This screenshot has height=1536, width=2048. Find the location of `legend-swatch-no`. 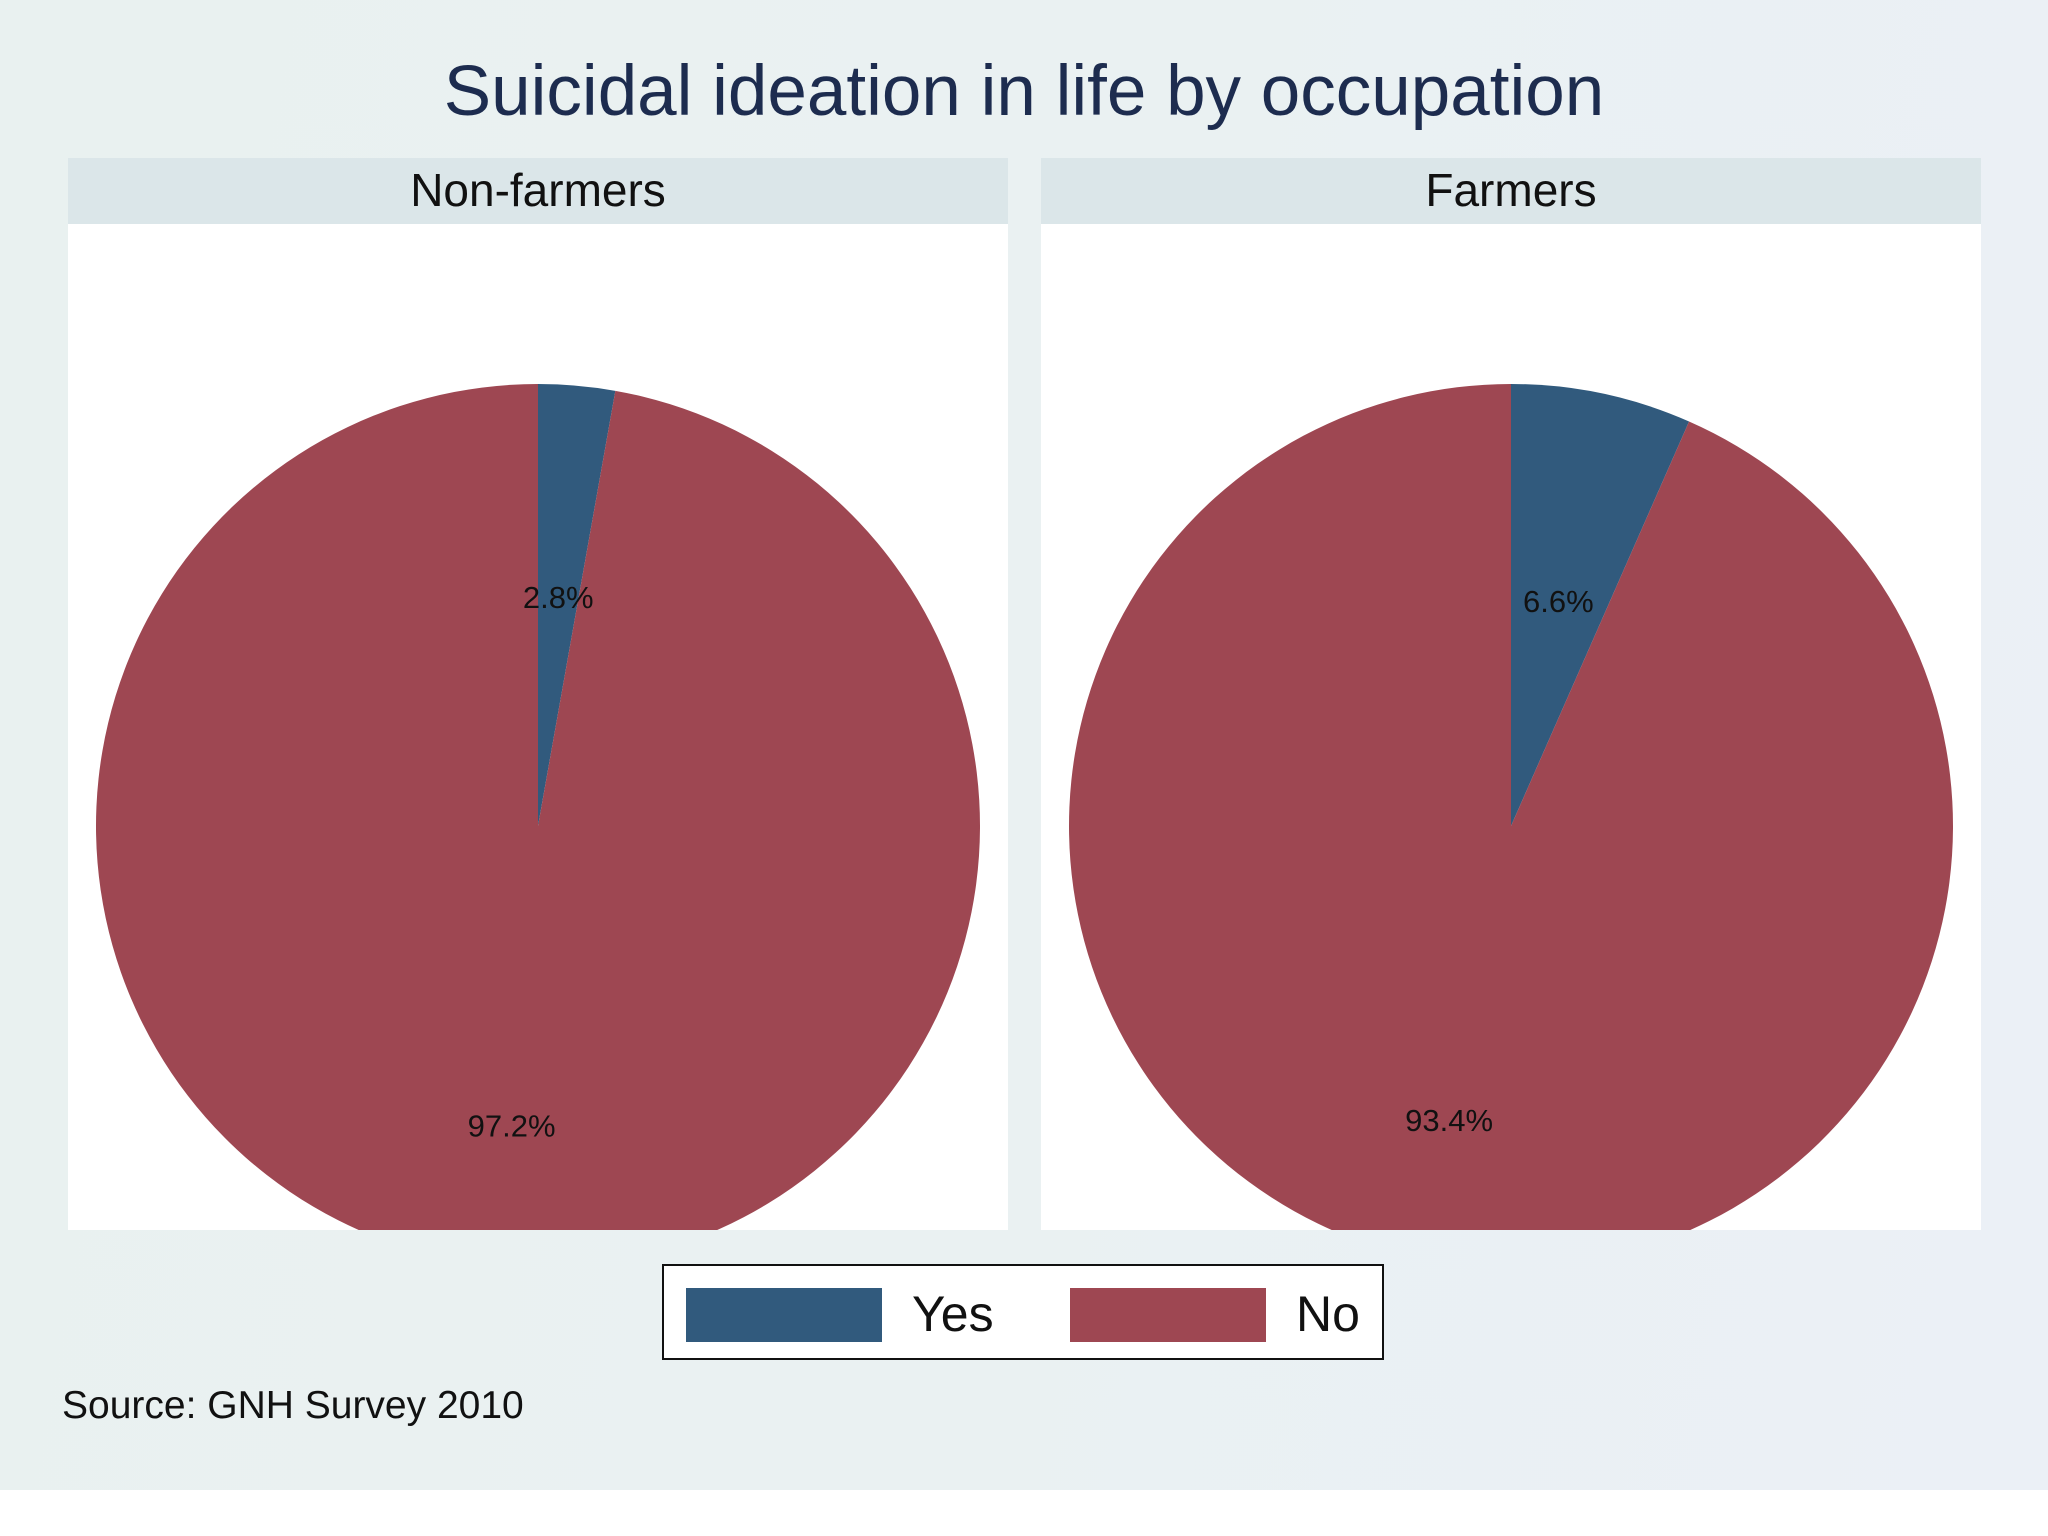

legend-swatch-no is located at coordinates (1168, 1315).